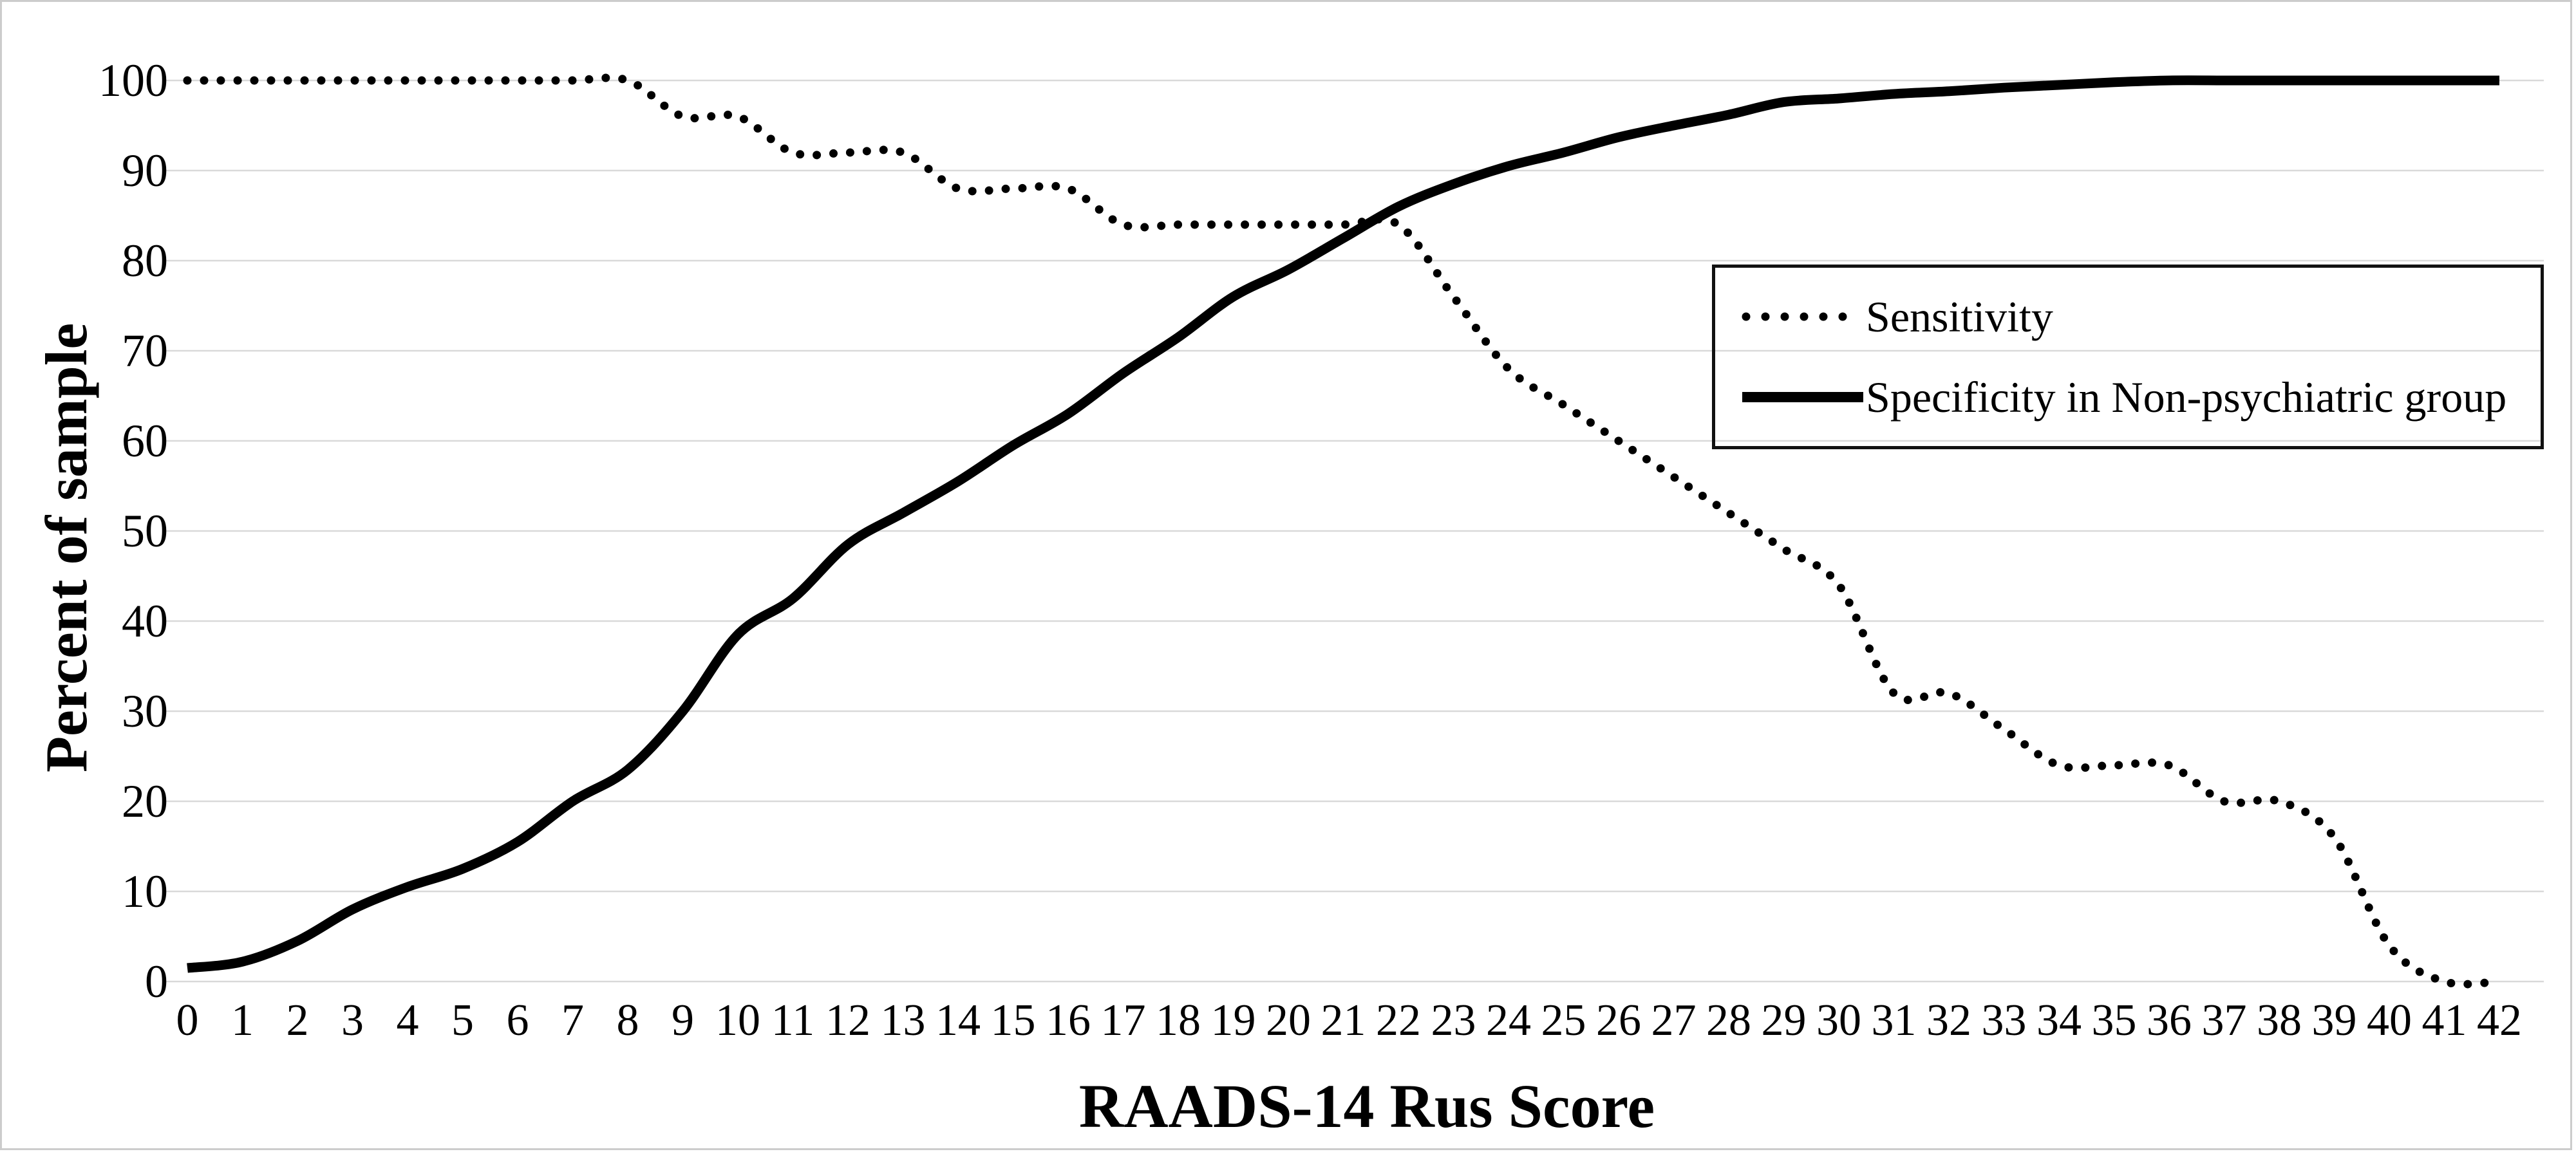 This screenshot has height=1154, width=2576. What do you see at coordinates (793, 1020) in the screenshot?
I see `x-tick-label-11: 11` at bounding box center [793, 1020].